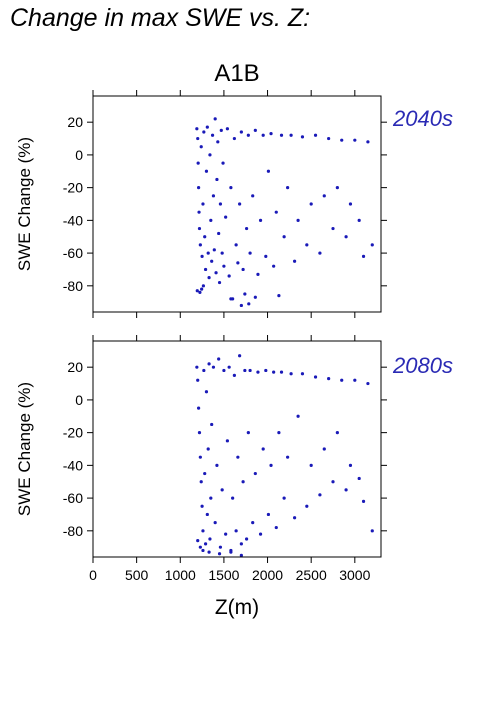 The image size is (501, 709). Describe the element at coordinates (422, 365) in the screenshot. I see `period-label: 2080s` at that location.